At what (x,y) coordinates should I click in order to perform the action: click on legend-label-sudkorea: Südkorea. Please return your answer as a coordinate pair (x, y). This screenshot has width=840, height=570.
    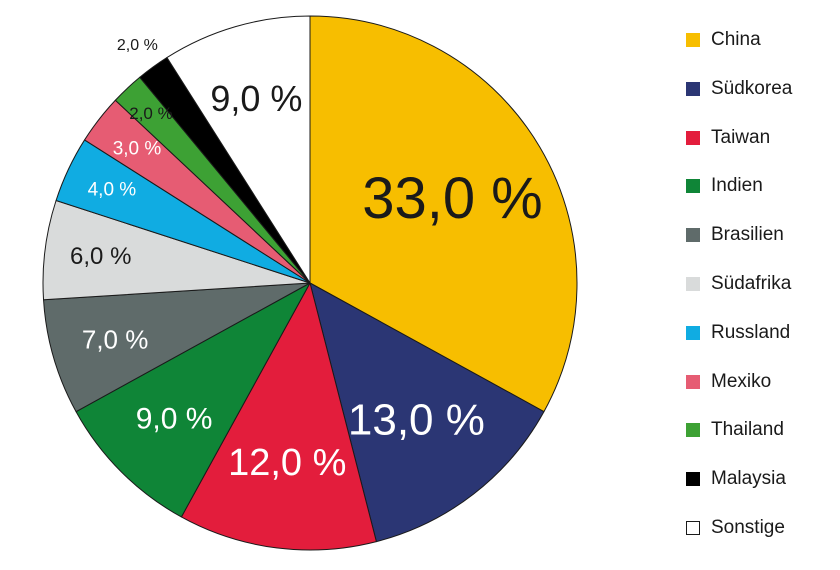
    Looking at the image, I should click on (752, 88).